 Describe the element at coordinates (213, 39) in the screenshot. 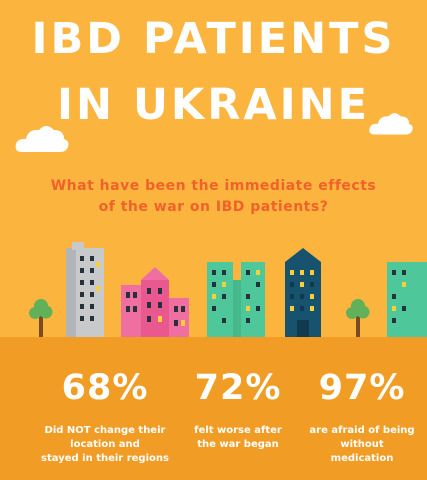

I see `title-line-1: IBD PATIENTS` at that location.